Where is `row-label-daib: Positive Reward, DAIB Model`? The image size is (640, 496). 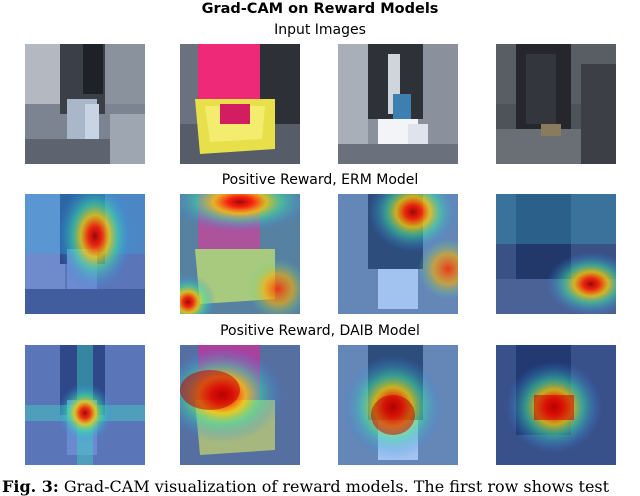
row-label-daib: Positive Reward, DAIB Model is located at coordinates (320, 331).